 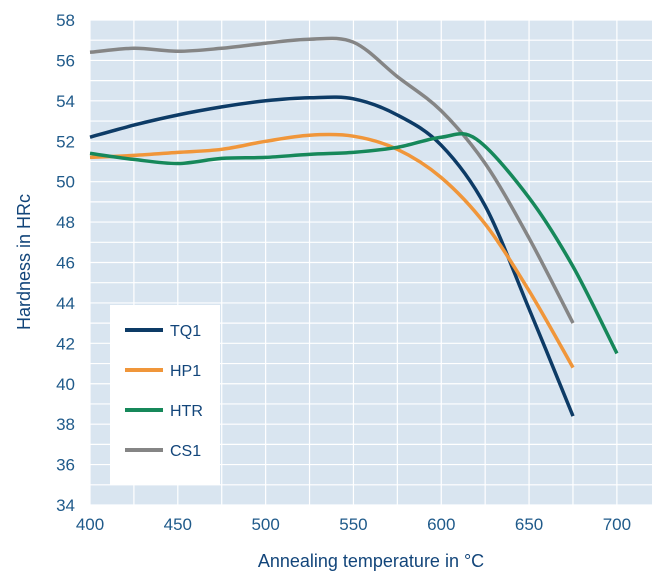 I want to click on y-axis-ticks: 34 36 38 40 42 44 46 48 50 52 54 56 58, so click(x=65, y=263).